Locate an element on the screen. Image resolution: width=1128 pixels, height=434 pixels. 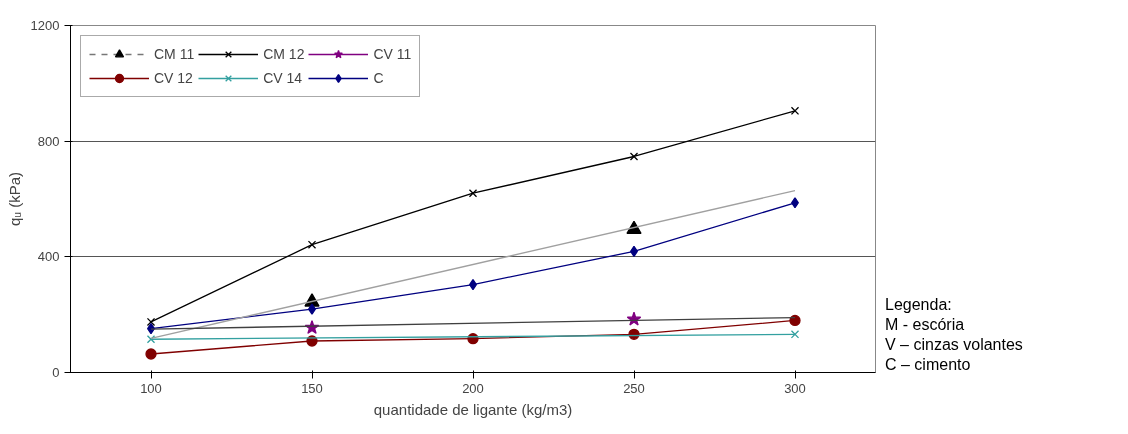
x-tick-label: 150 is located at coordinates (312, 388).